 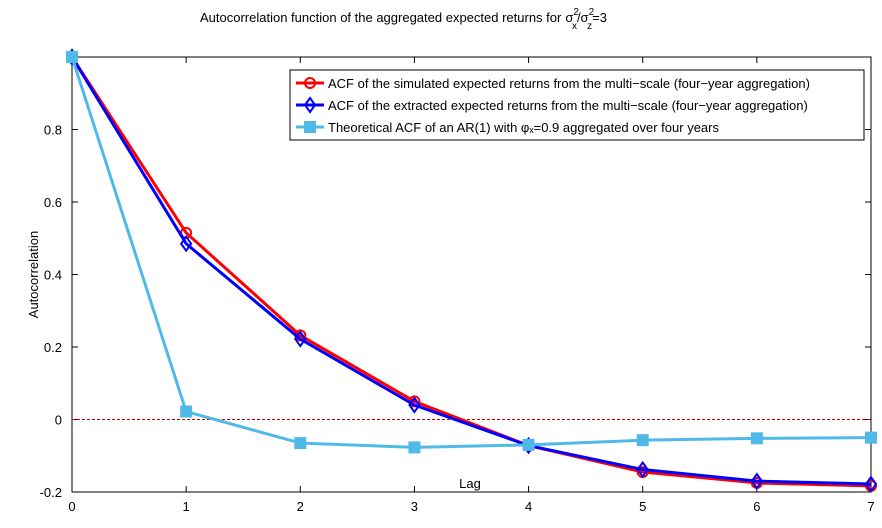 I want to click on y-tick-label: 0.2, so click(x=53, y=347).